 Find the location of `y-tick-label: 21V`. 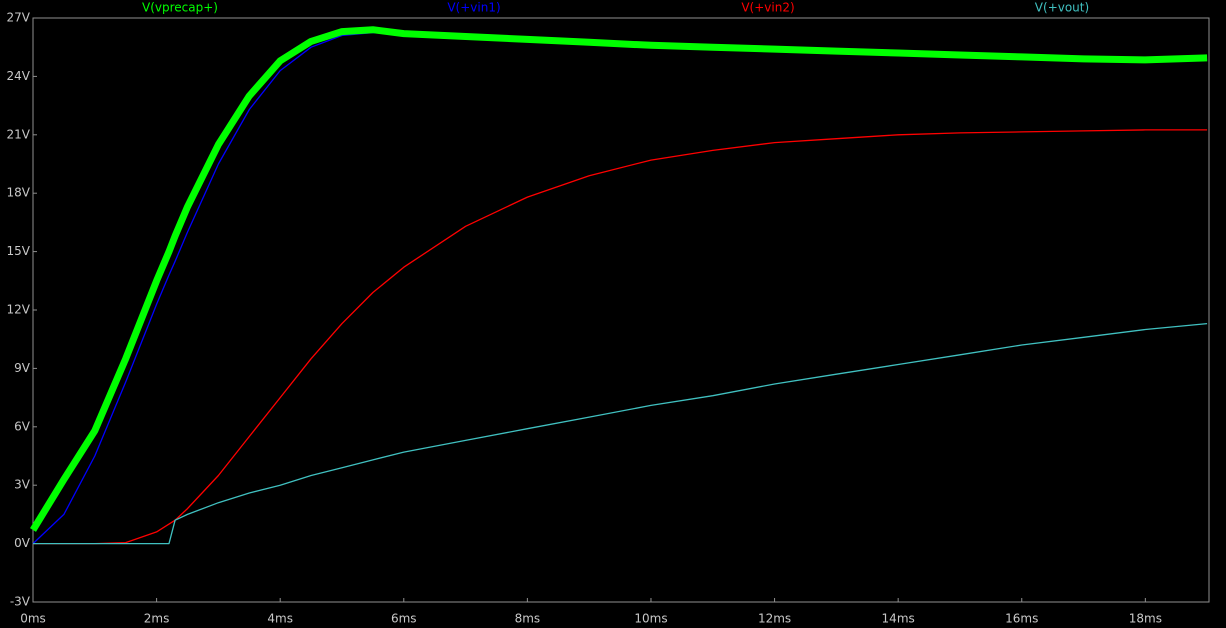

y-tick-label: 21V is located at coordinates (19, 134).